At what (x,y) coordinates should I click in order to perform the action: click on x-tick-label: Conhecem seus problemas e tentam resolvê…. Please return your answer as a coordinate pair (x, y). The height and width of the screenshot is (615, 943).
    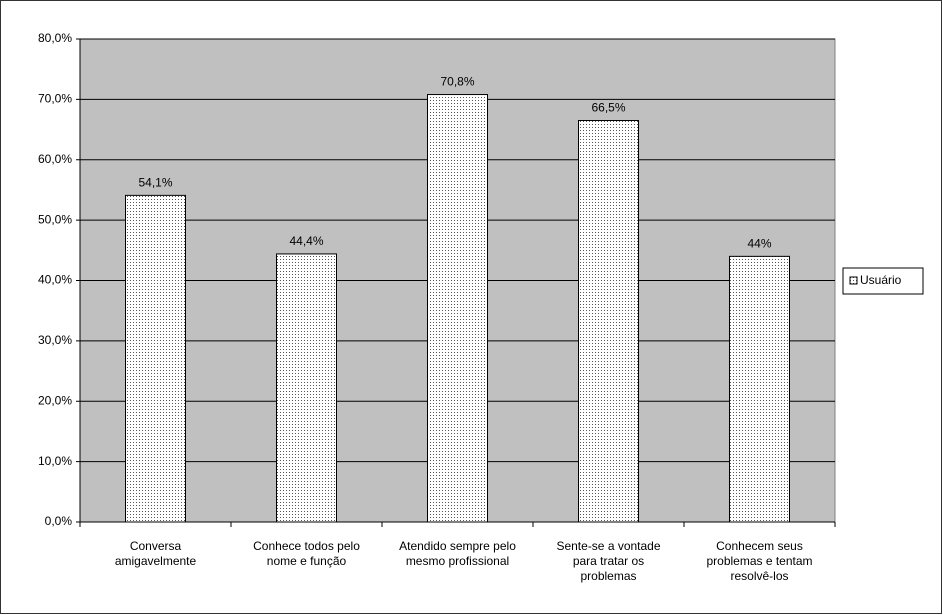
    Looking at the image, I should click on (759, 561).